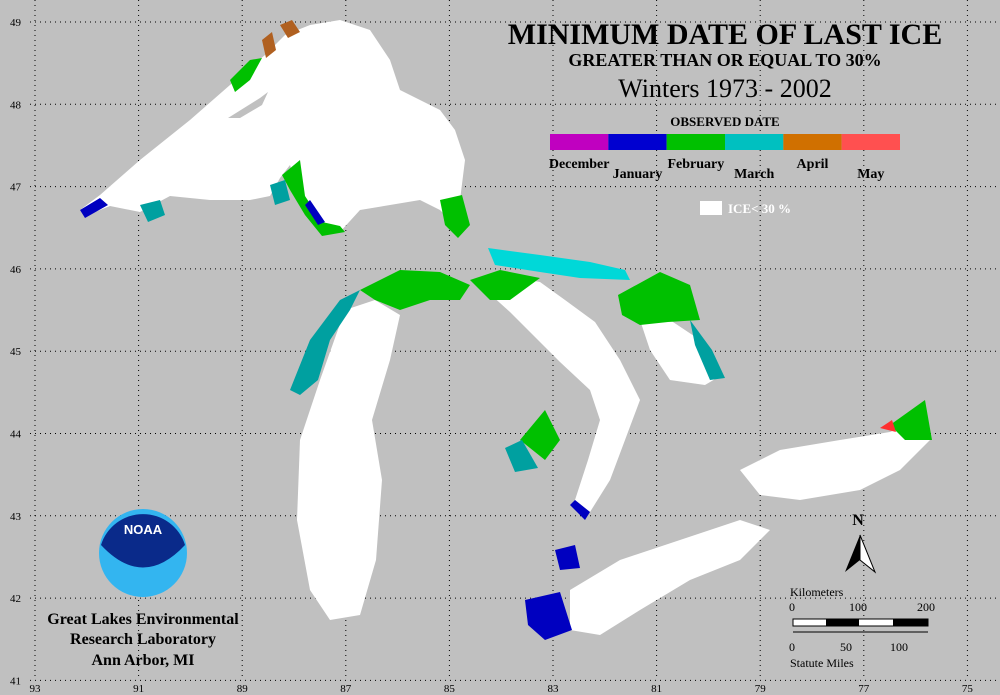  Describe the element at coordinates (143, 639) in the screenshot. I see `lab-name: Research Laboratory` at that location.